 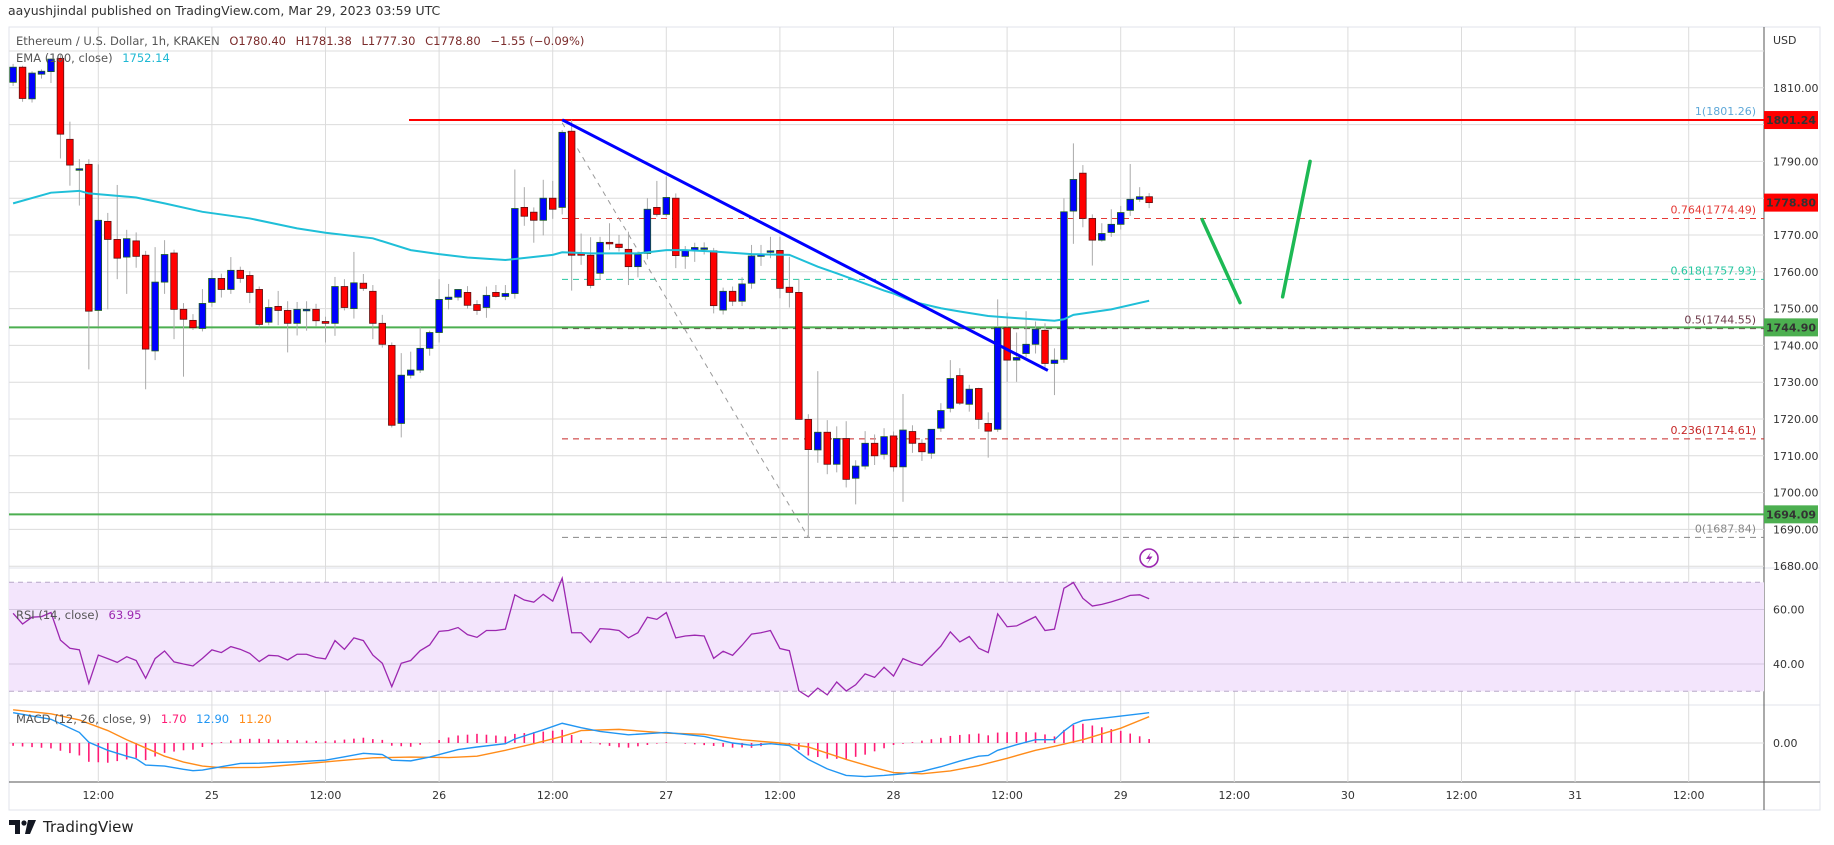 I want to click on tradingview-logo: TradingView, so click(x=71, y=827).